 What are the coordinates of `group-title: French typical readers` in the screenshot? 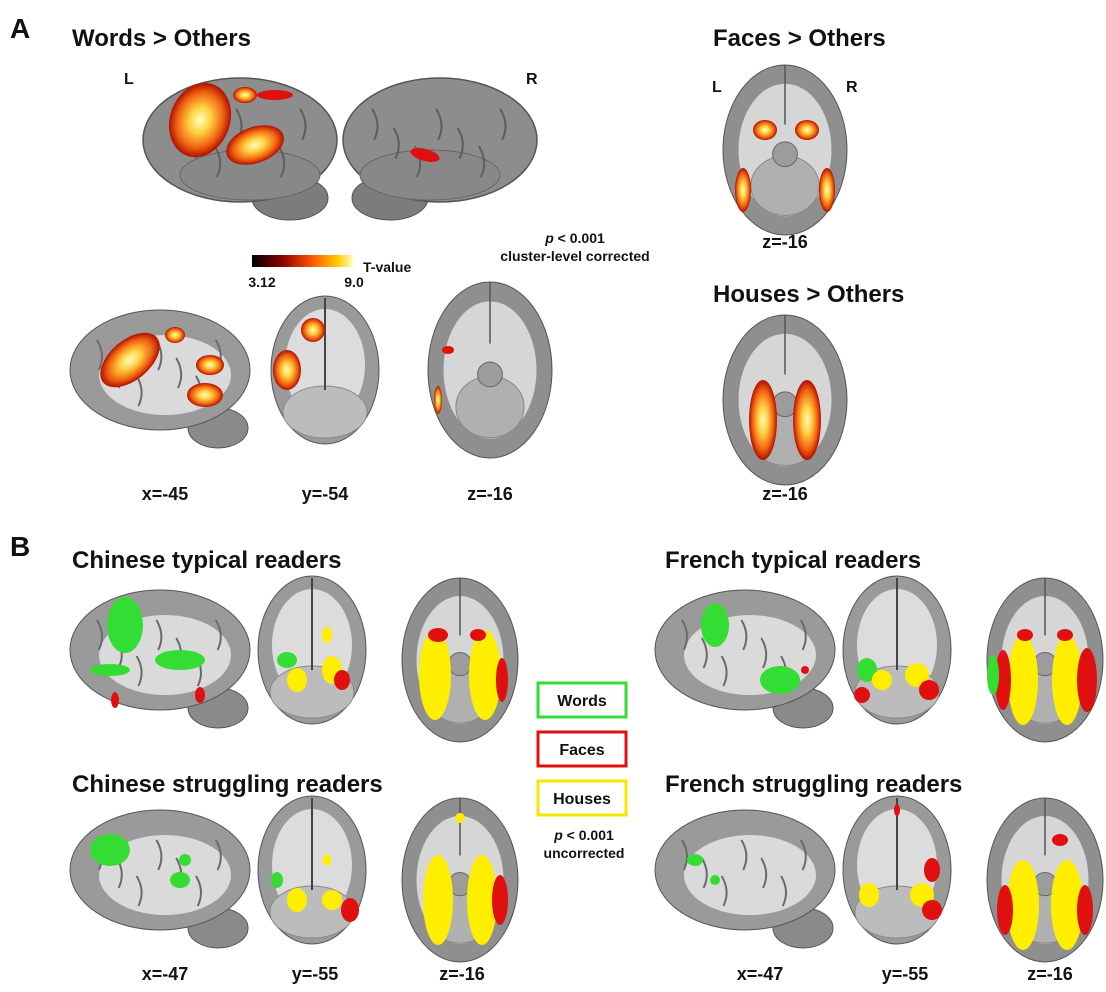 It's located at (793, 560).